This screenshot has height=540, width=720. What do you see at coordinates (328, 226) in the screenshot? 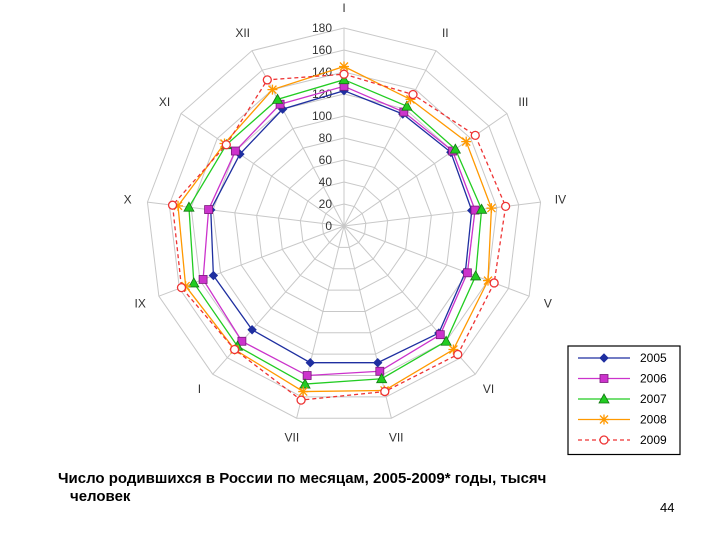
I see `radial-tick-label: 0` at bounding box center [328, 226].